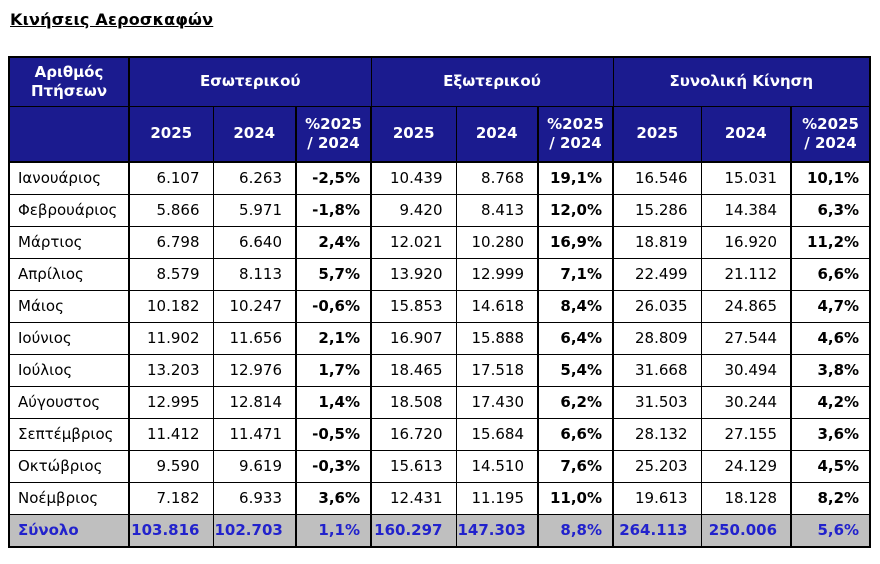  I want to click on value-cell: 12.431, so click(413, 498).